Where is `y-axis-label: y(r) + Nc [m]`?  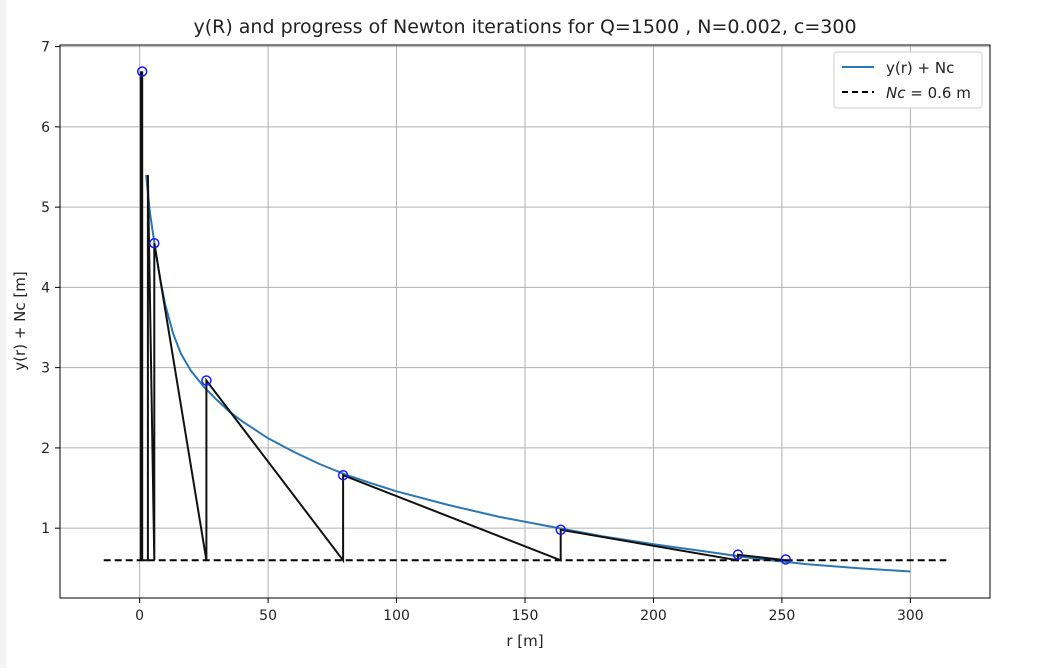
y-axis-label: y(r) + Nc [m] is located at coordinates (20, 320).